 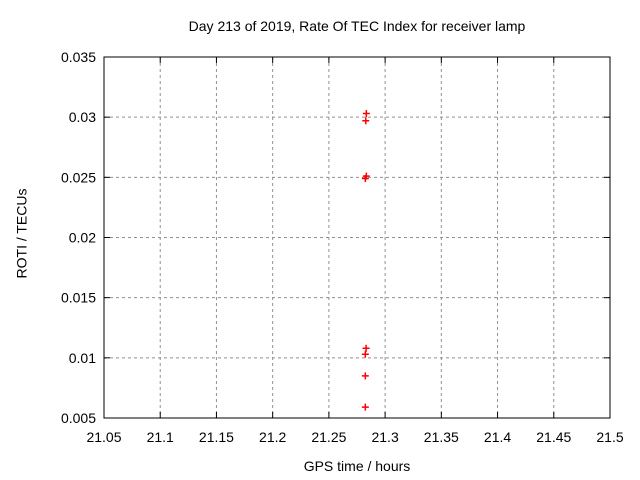 What do you see at coordinates (328, 437) in the screenshot?
I see `x-tick-label: 21.25` at bounding box center [328, 437].